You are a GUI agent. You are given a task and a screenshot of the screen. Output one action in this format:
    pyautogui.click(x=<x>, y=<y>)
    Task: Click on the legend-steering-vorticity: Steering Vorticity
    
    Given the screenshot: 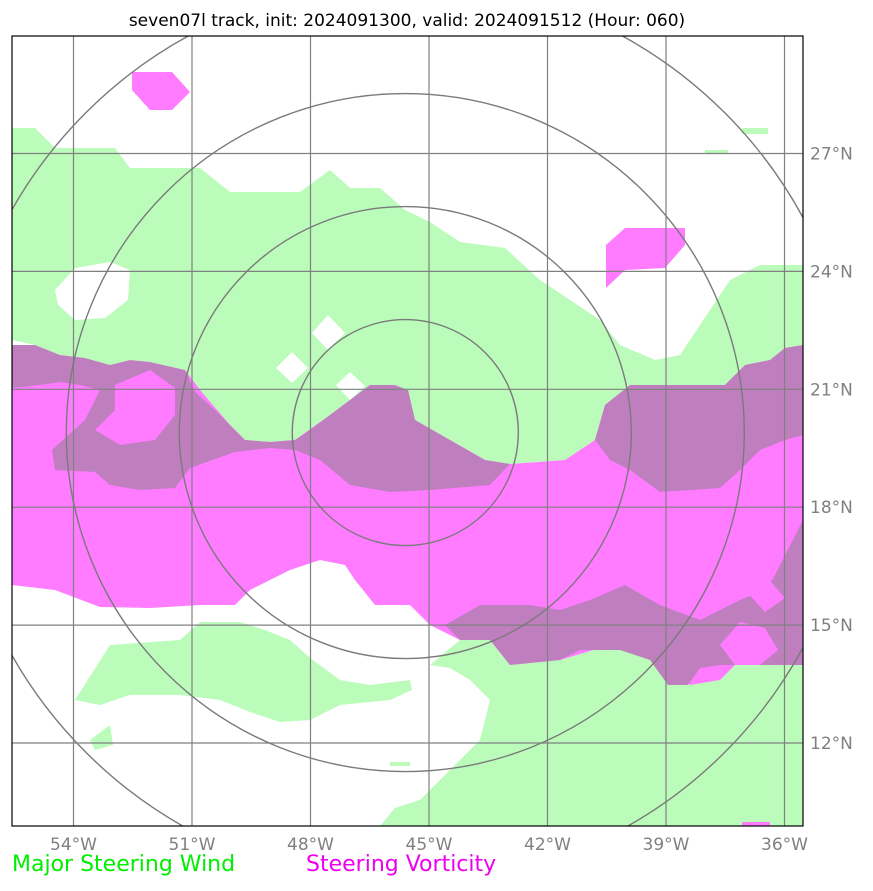 What is the action you would take?
    pyautogui.click(x=401, y=864)
    